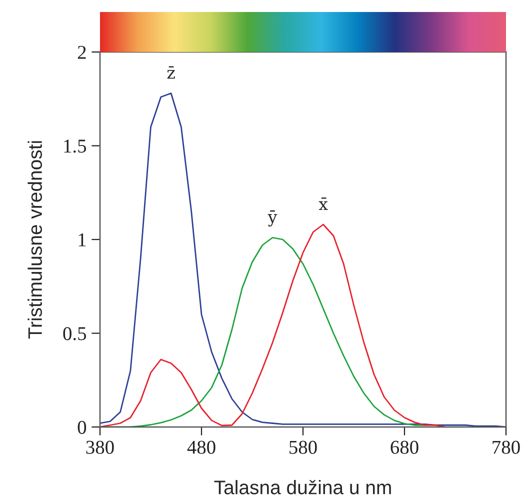 The width and height of the screenshot is (531, 501). Describe the element at coordinates (201, 447) in the screenshot. I see `x-tick-label: 480` at that location.